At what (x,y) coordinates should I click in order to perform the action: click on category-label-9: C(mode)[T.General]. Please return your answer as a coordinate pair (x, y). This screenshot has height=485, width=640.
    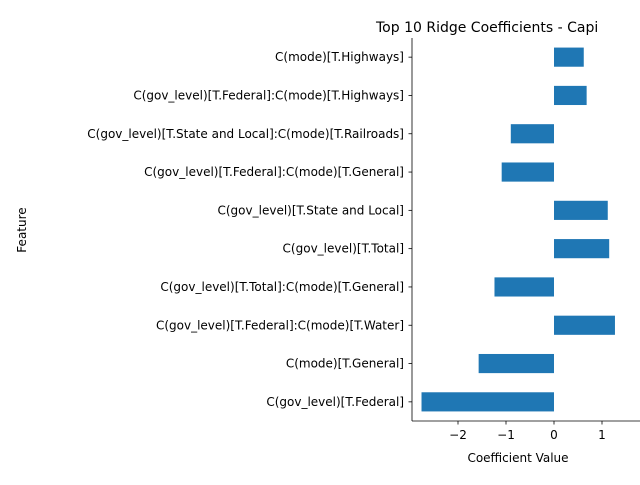
    Looking at the image, I should click on (345, 364).